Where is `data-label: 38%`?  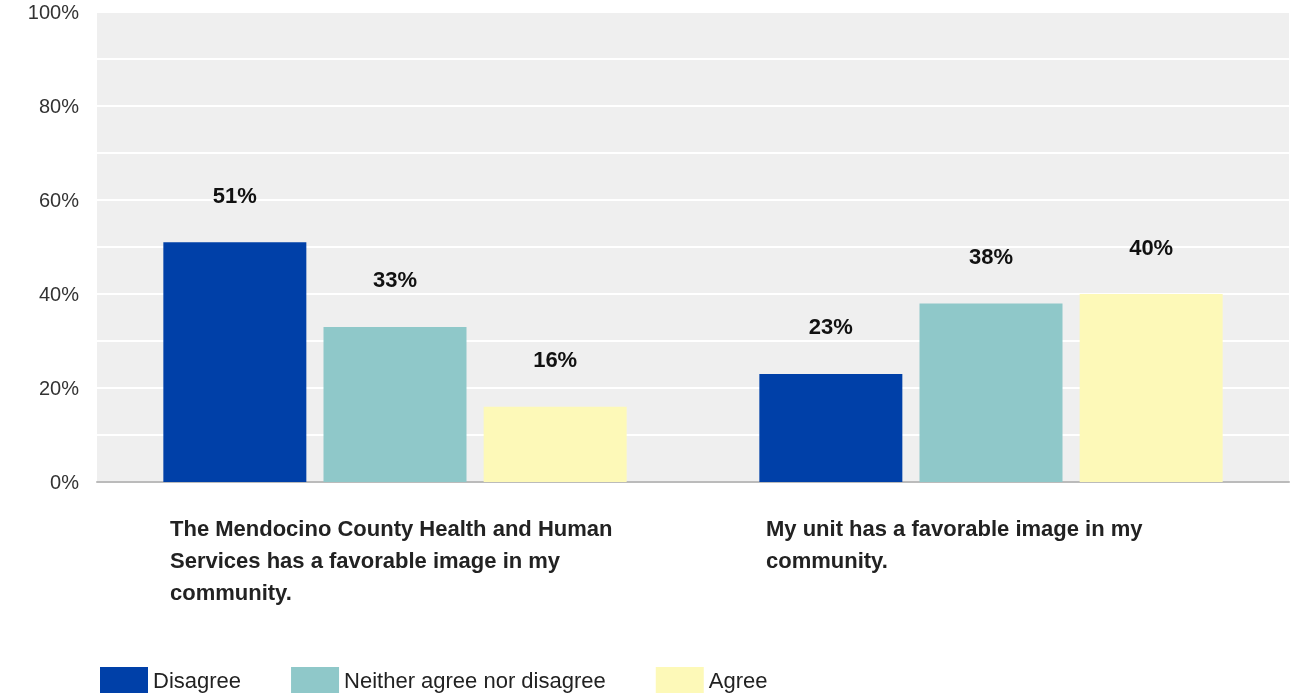
data-label: 38% is located at coordinates (991, 256).